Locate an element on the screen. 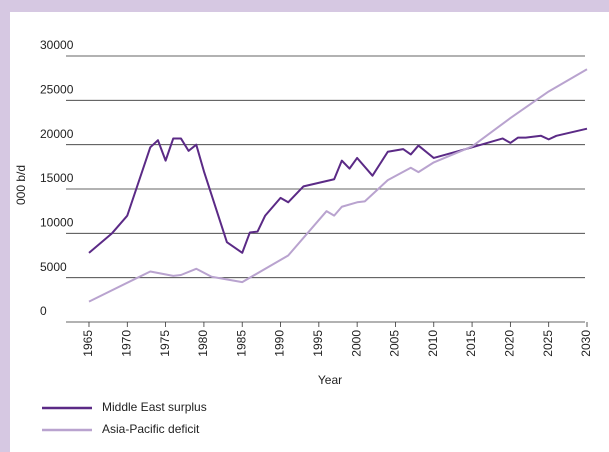  x-tick-label: 1970 is located at coordinates (126, 343).